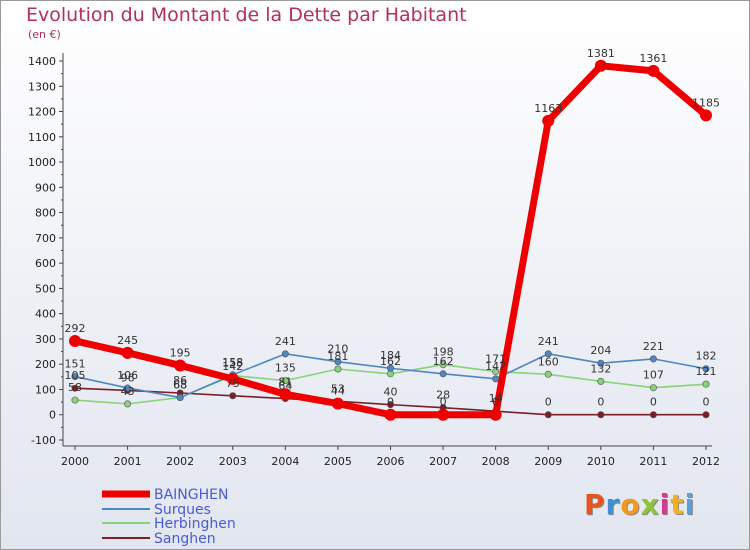 The height and width of the screenshot is (550, 750). I want to click on legend-label-herbinghen: Herbinghen, so click(195, 524).